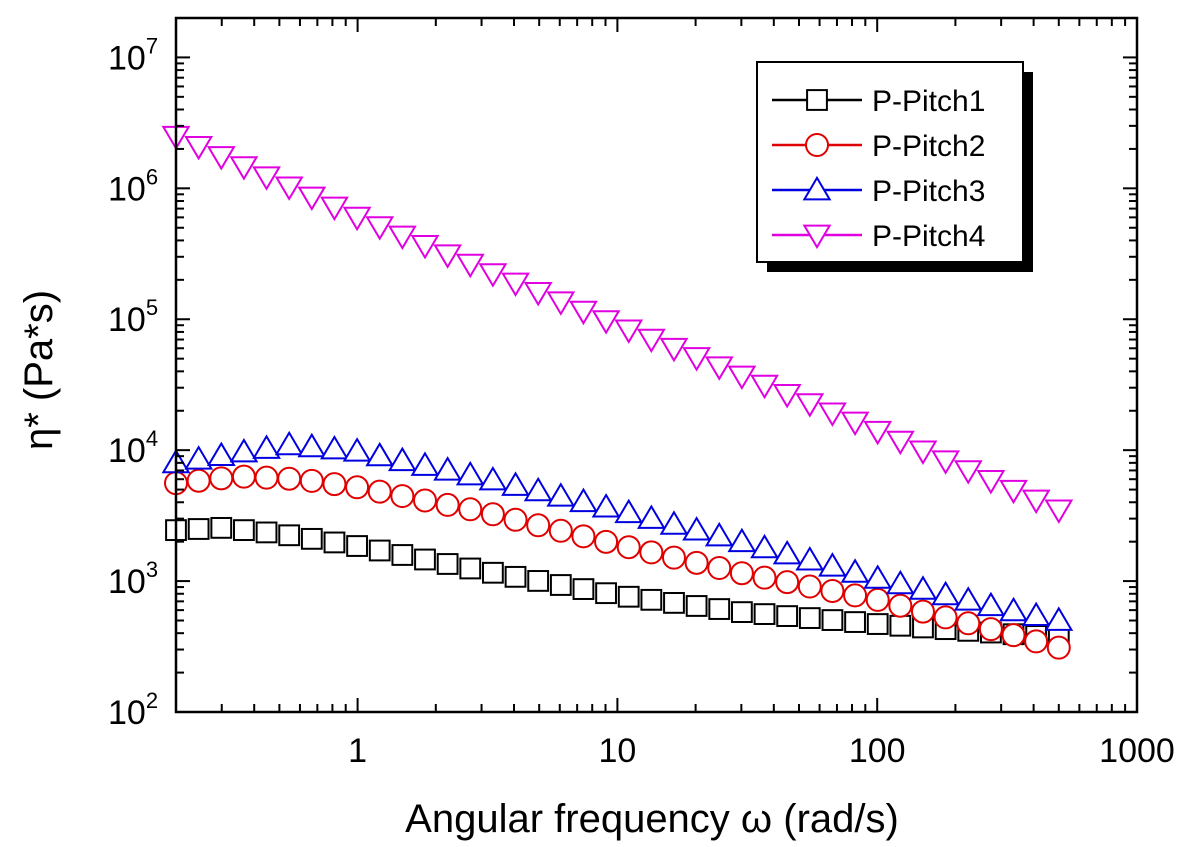  I want to click on y-tick-label: 105, so click(133, 317).